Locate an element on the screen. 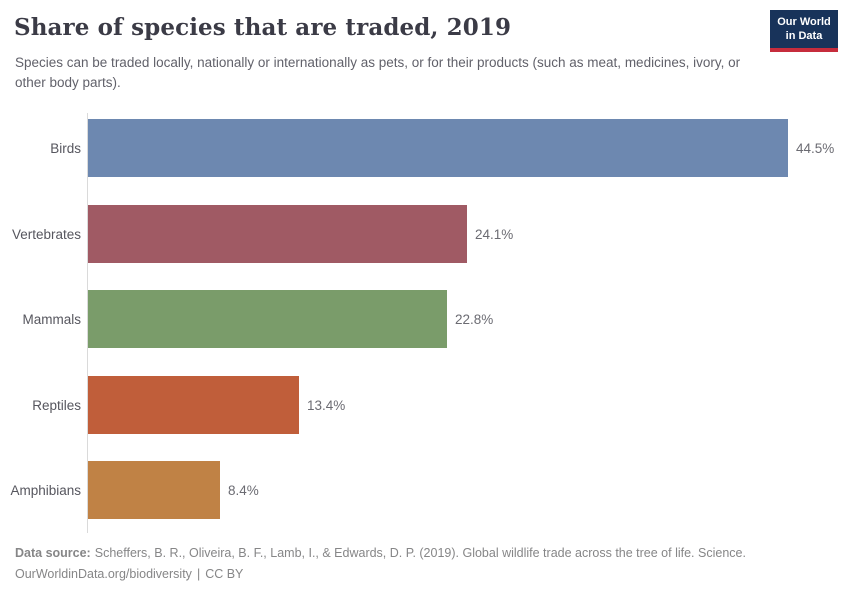  bar-row: Vertebrates 24.1% is located at coordinates (425, 234).